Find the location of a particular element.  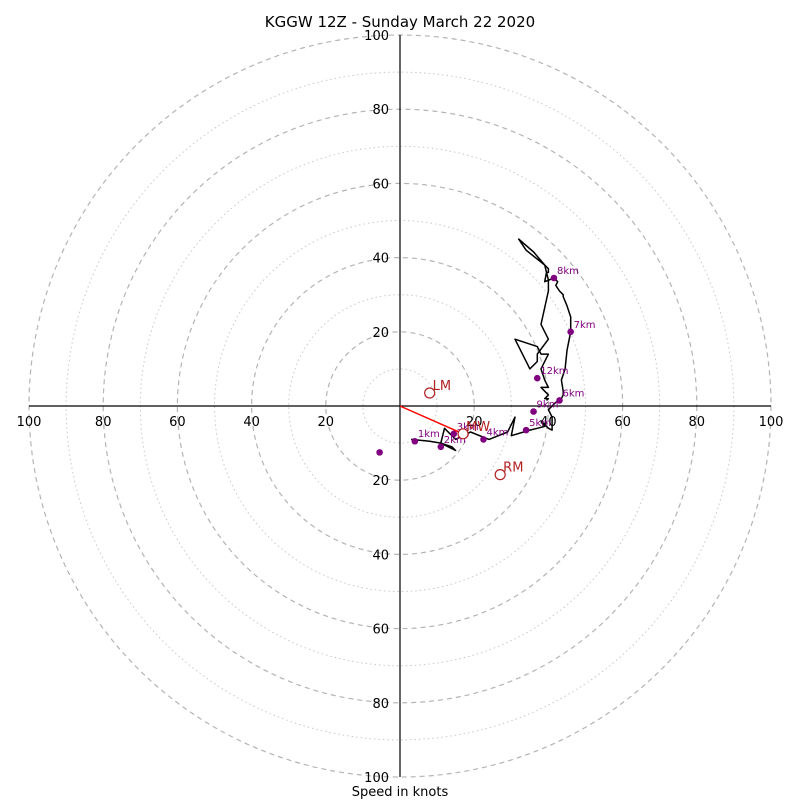

height-marker-label: 6km is located at coordinates (574, 393).